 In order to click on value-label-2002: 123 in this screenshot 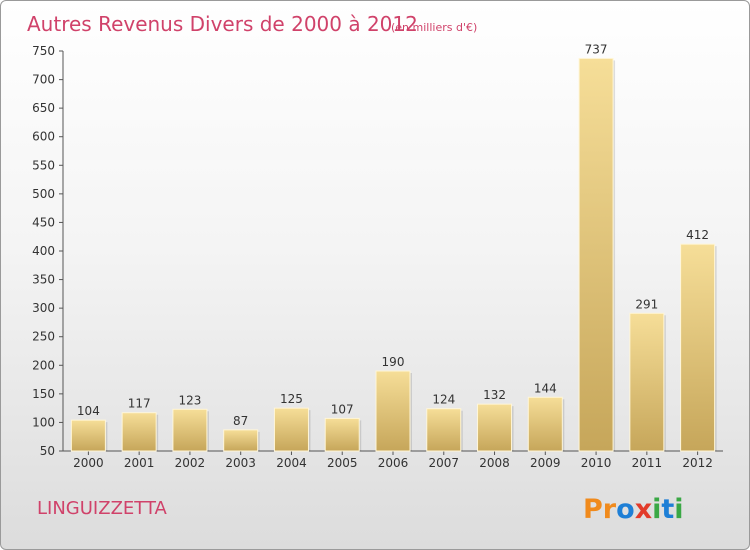, I will do `click(189, 400)`.